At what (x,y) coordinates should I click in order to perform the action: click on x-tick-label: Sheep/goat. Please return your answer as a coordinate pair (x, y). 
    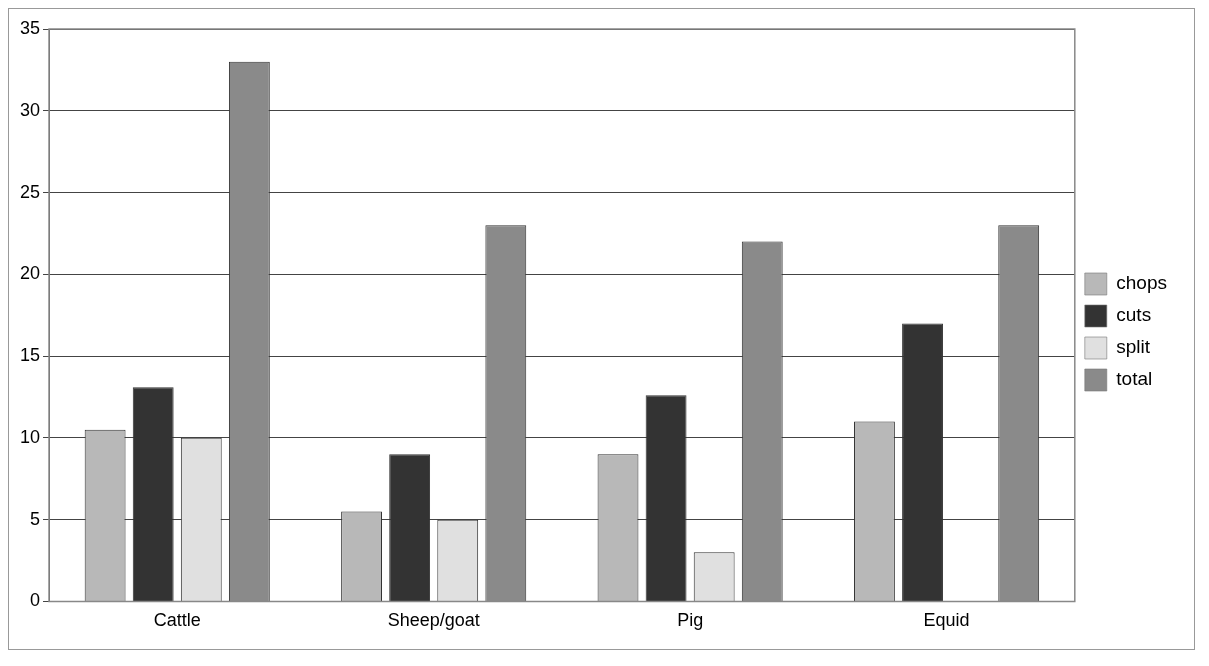
    Looking at the image, I should click on (433, 620).